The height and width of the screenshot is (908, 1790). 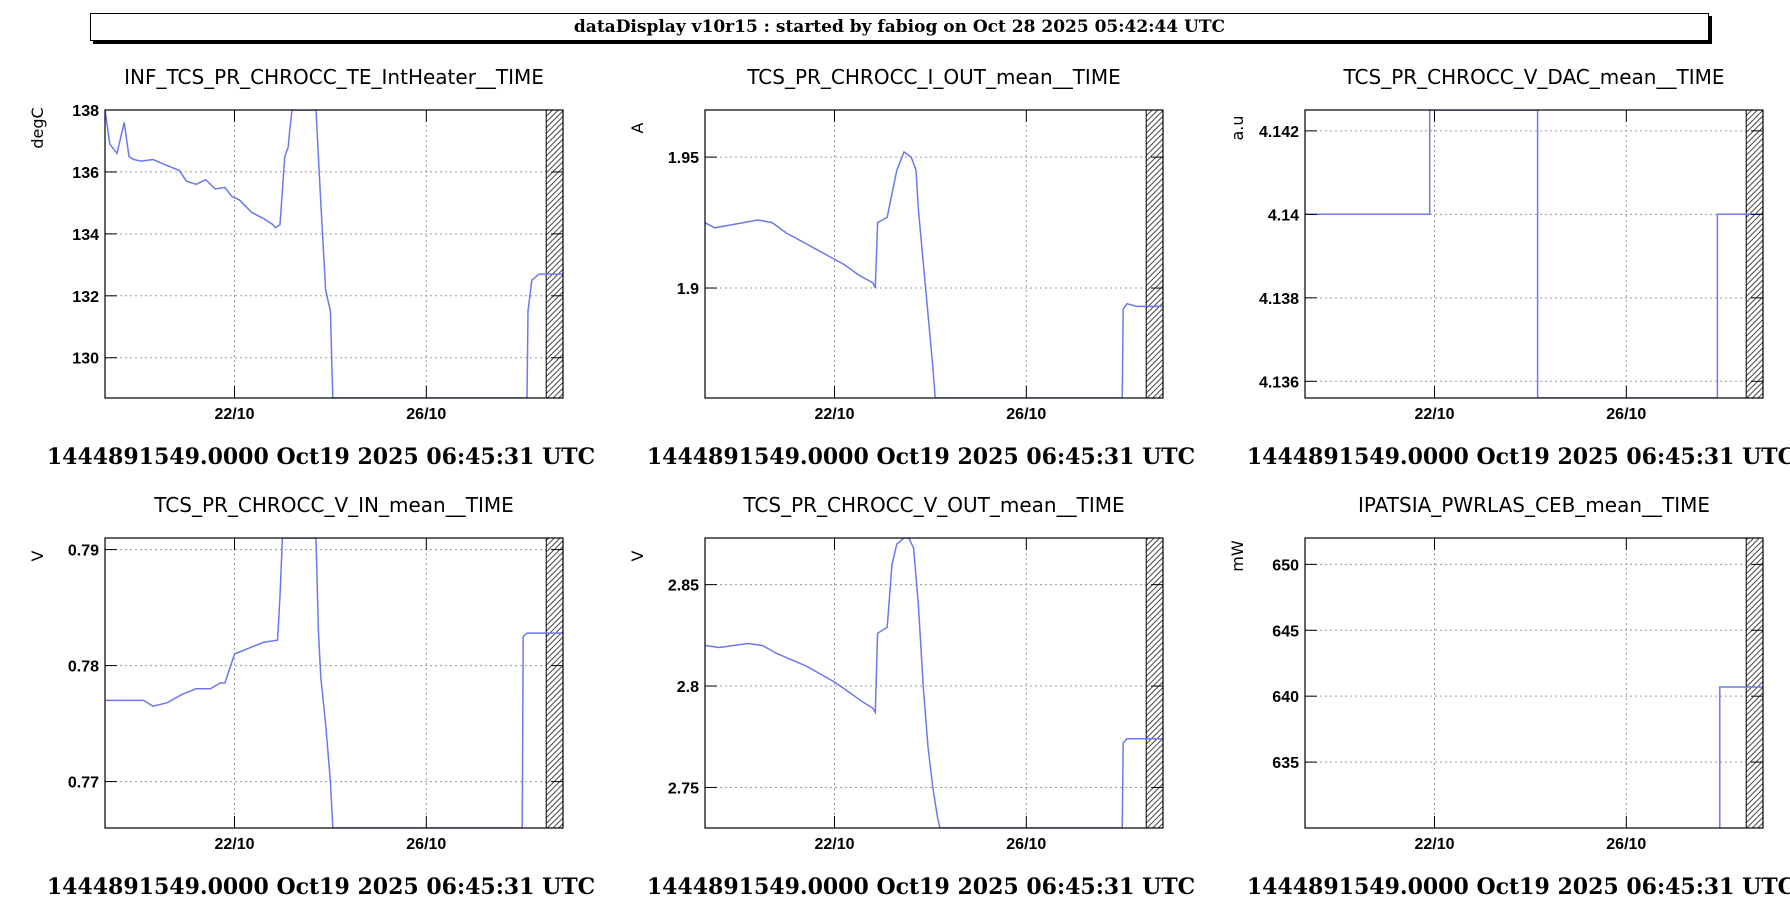 I want to click on y-tick-label: 645, so click(x=1285, y=631).